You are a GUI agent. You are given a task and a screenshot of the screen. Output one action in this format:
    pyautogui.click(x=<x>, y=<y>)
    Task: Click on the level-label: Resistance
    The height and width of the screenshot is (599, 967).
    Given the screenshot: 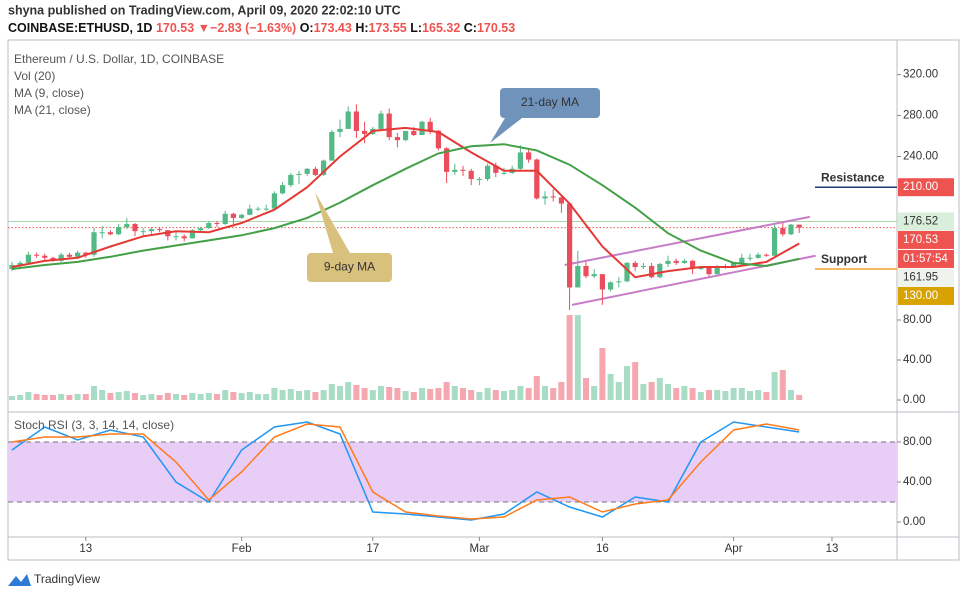 What is the action you would take?
    pyautogui.click(x=853, y=177)
    